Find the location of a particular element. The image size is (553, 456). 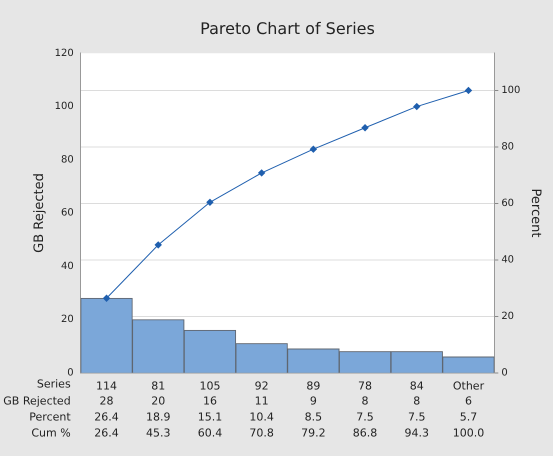

y-tick-label: 60 is located at coordinates (67, 213).